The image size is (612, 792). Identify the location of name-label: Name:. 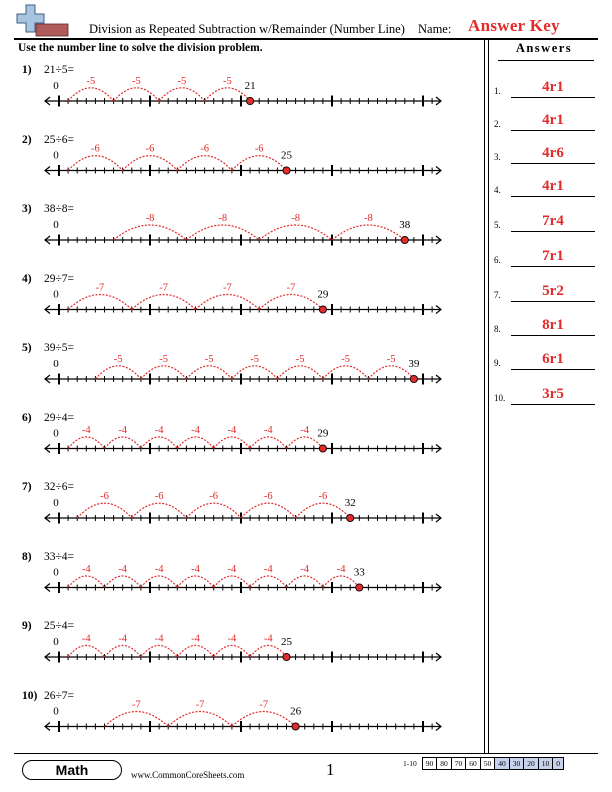
(435, 29).